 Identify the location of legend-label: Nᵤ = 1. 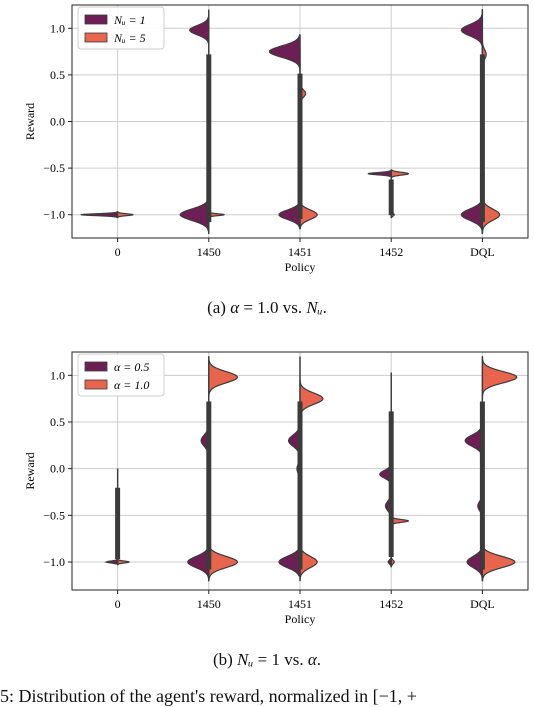
(129, 20).